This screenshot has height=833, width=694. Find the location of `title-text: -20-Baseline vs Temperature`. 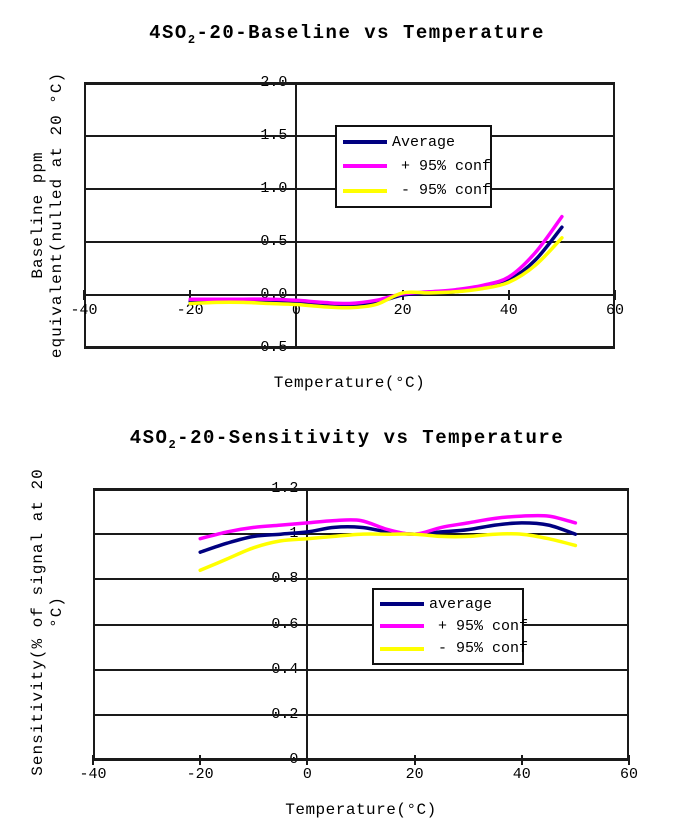

title-text: -20-Baseline vs Temperature is located at coordinates (370, 33).